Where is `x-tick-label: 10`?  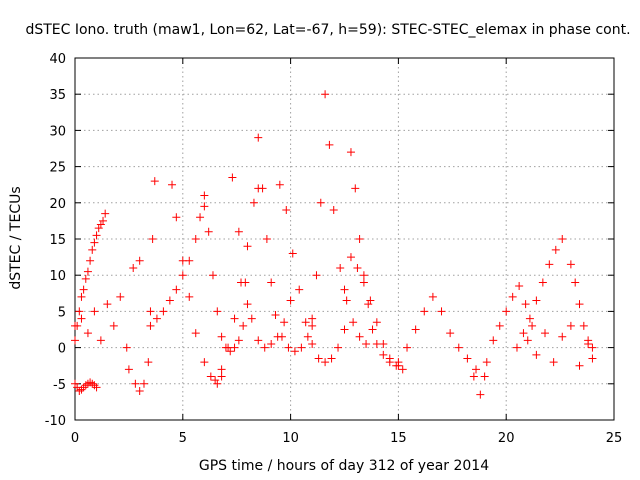 x-tick-label: 10 is located at coordinates (290, 438).